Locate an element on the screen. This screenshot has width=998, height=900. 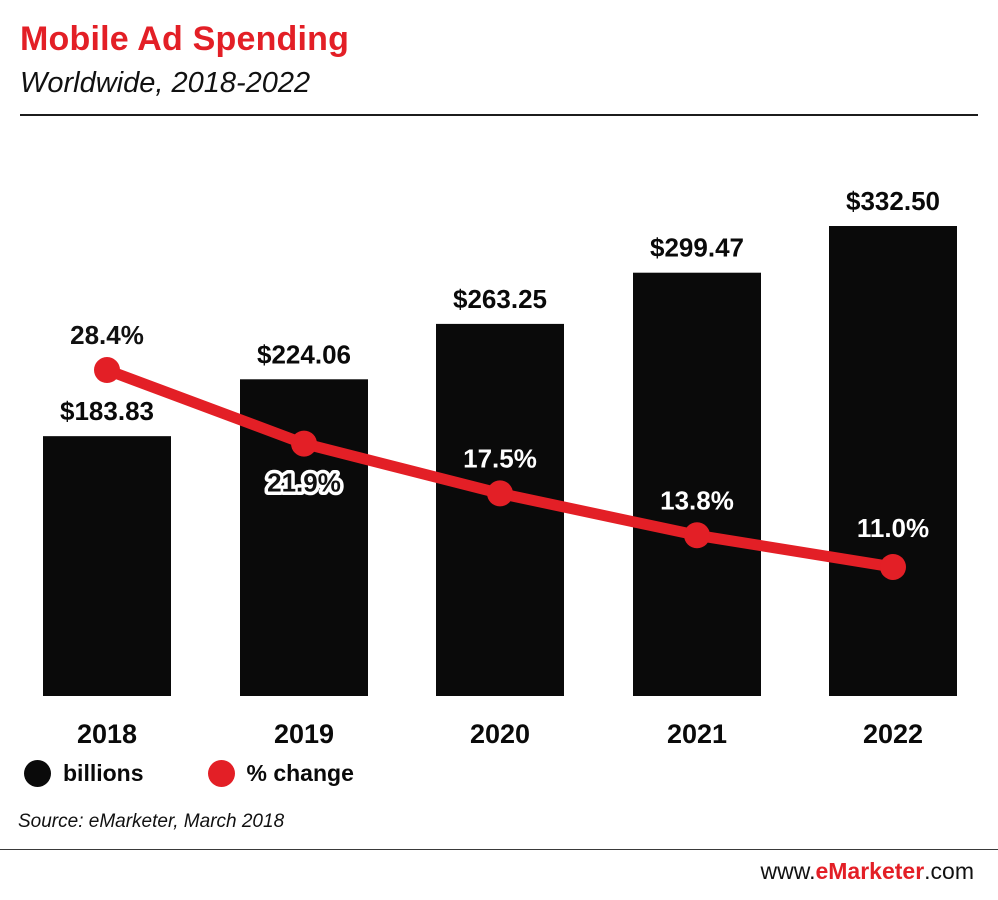
chart-header: Mobile Ad Spending Worldwide, 2018-2022 is located at coordinates (499, 58).